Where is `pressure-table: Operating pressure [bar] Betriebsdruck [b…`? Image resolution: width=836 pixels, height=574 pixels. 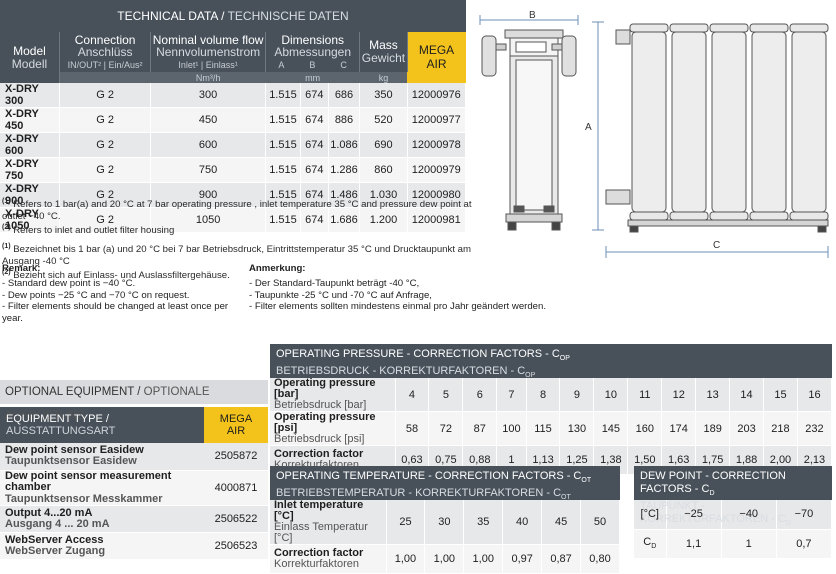
pressure-table: Operating pressure [bar] Betriebsdruck [b… is located at coordinates (551, 426).